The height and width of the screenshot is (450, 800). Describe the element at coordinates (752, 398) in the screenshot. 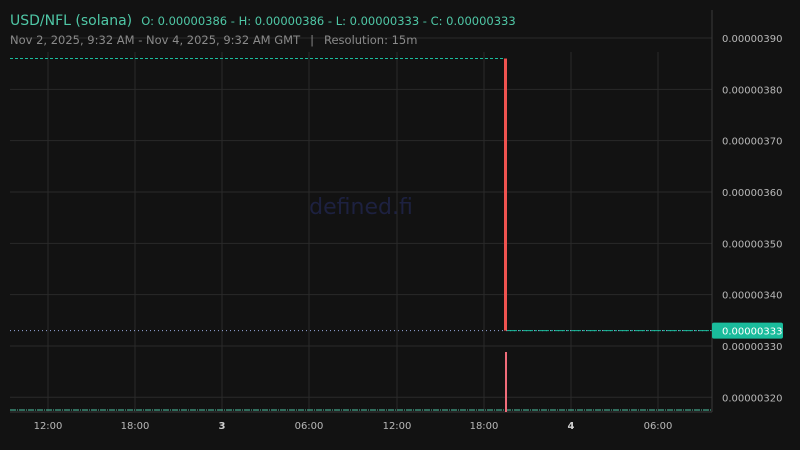

I see `price-tick-label: 0.00000320` at that location.